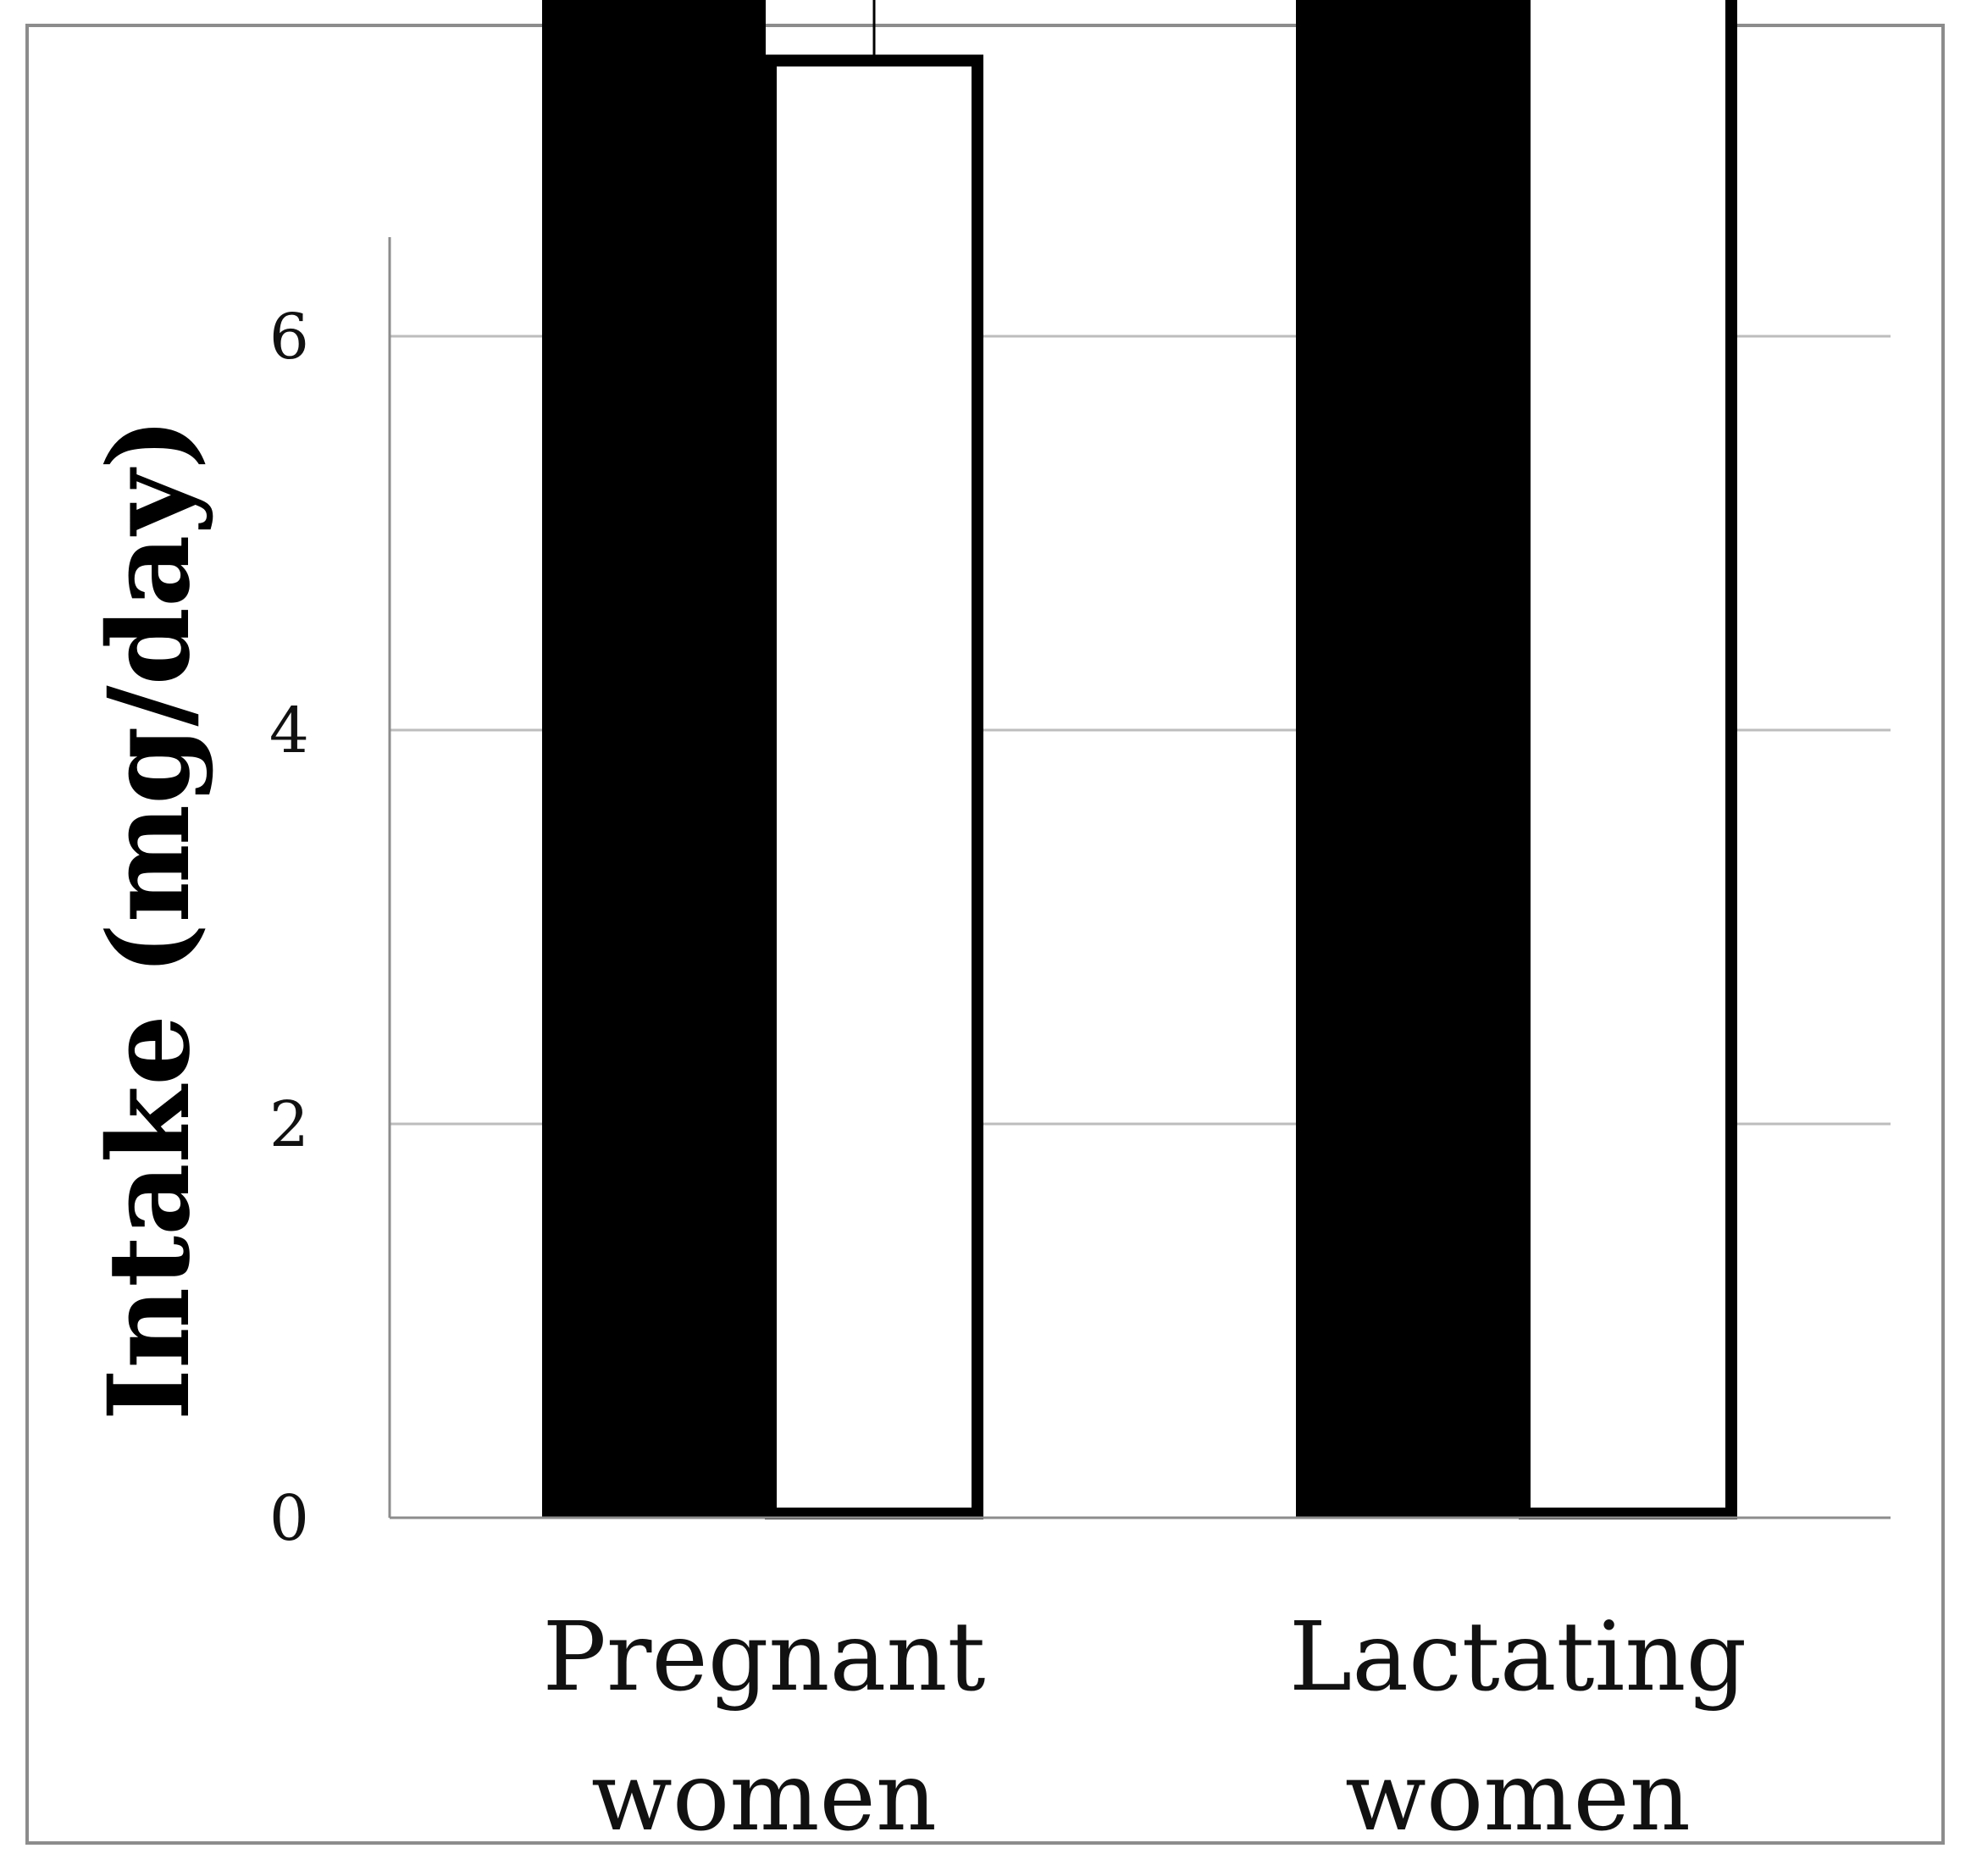 The width and height of the screenshot is (1971, 1876). What do you see at coordinates (289, 1124) in the screenshot?
I see `y-tick-label: 2` at bounding box center [289, 1124].